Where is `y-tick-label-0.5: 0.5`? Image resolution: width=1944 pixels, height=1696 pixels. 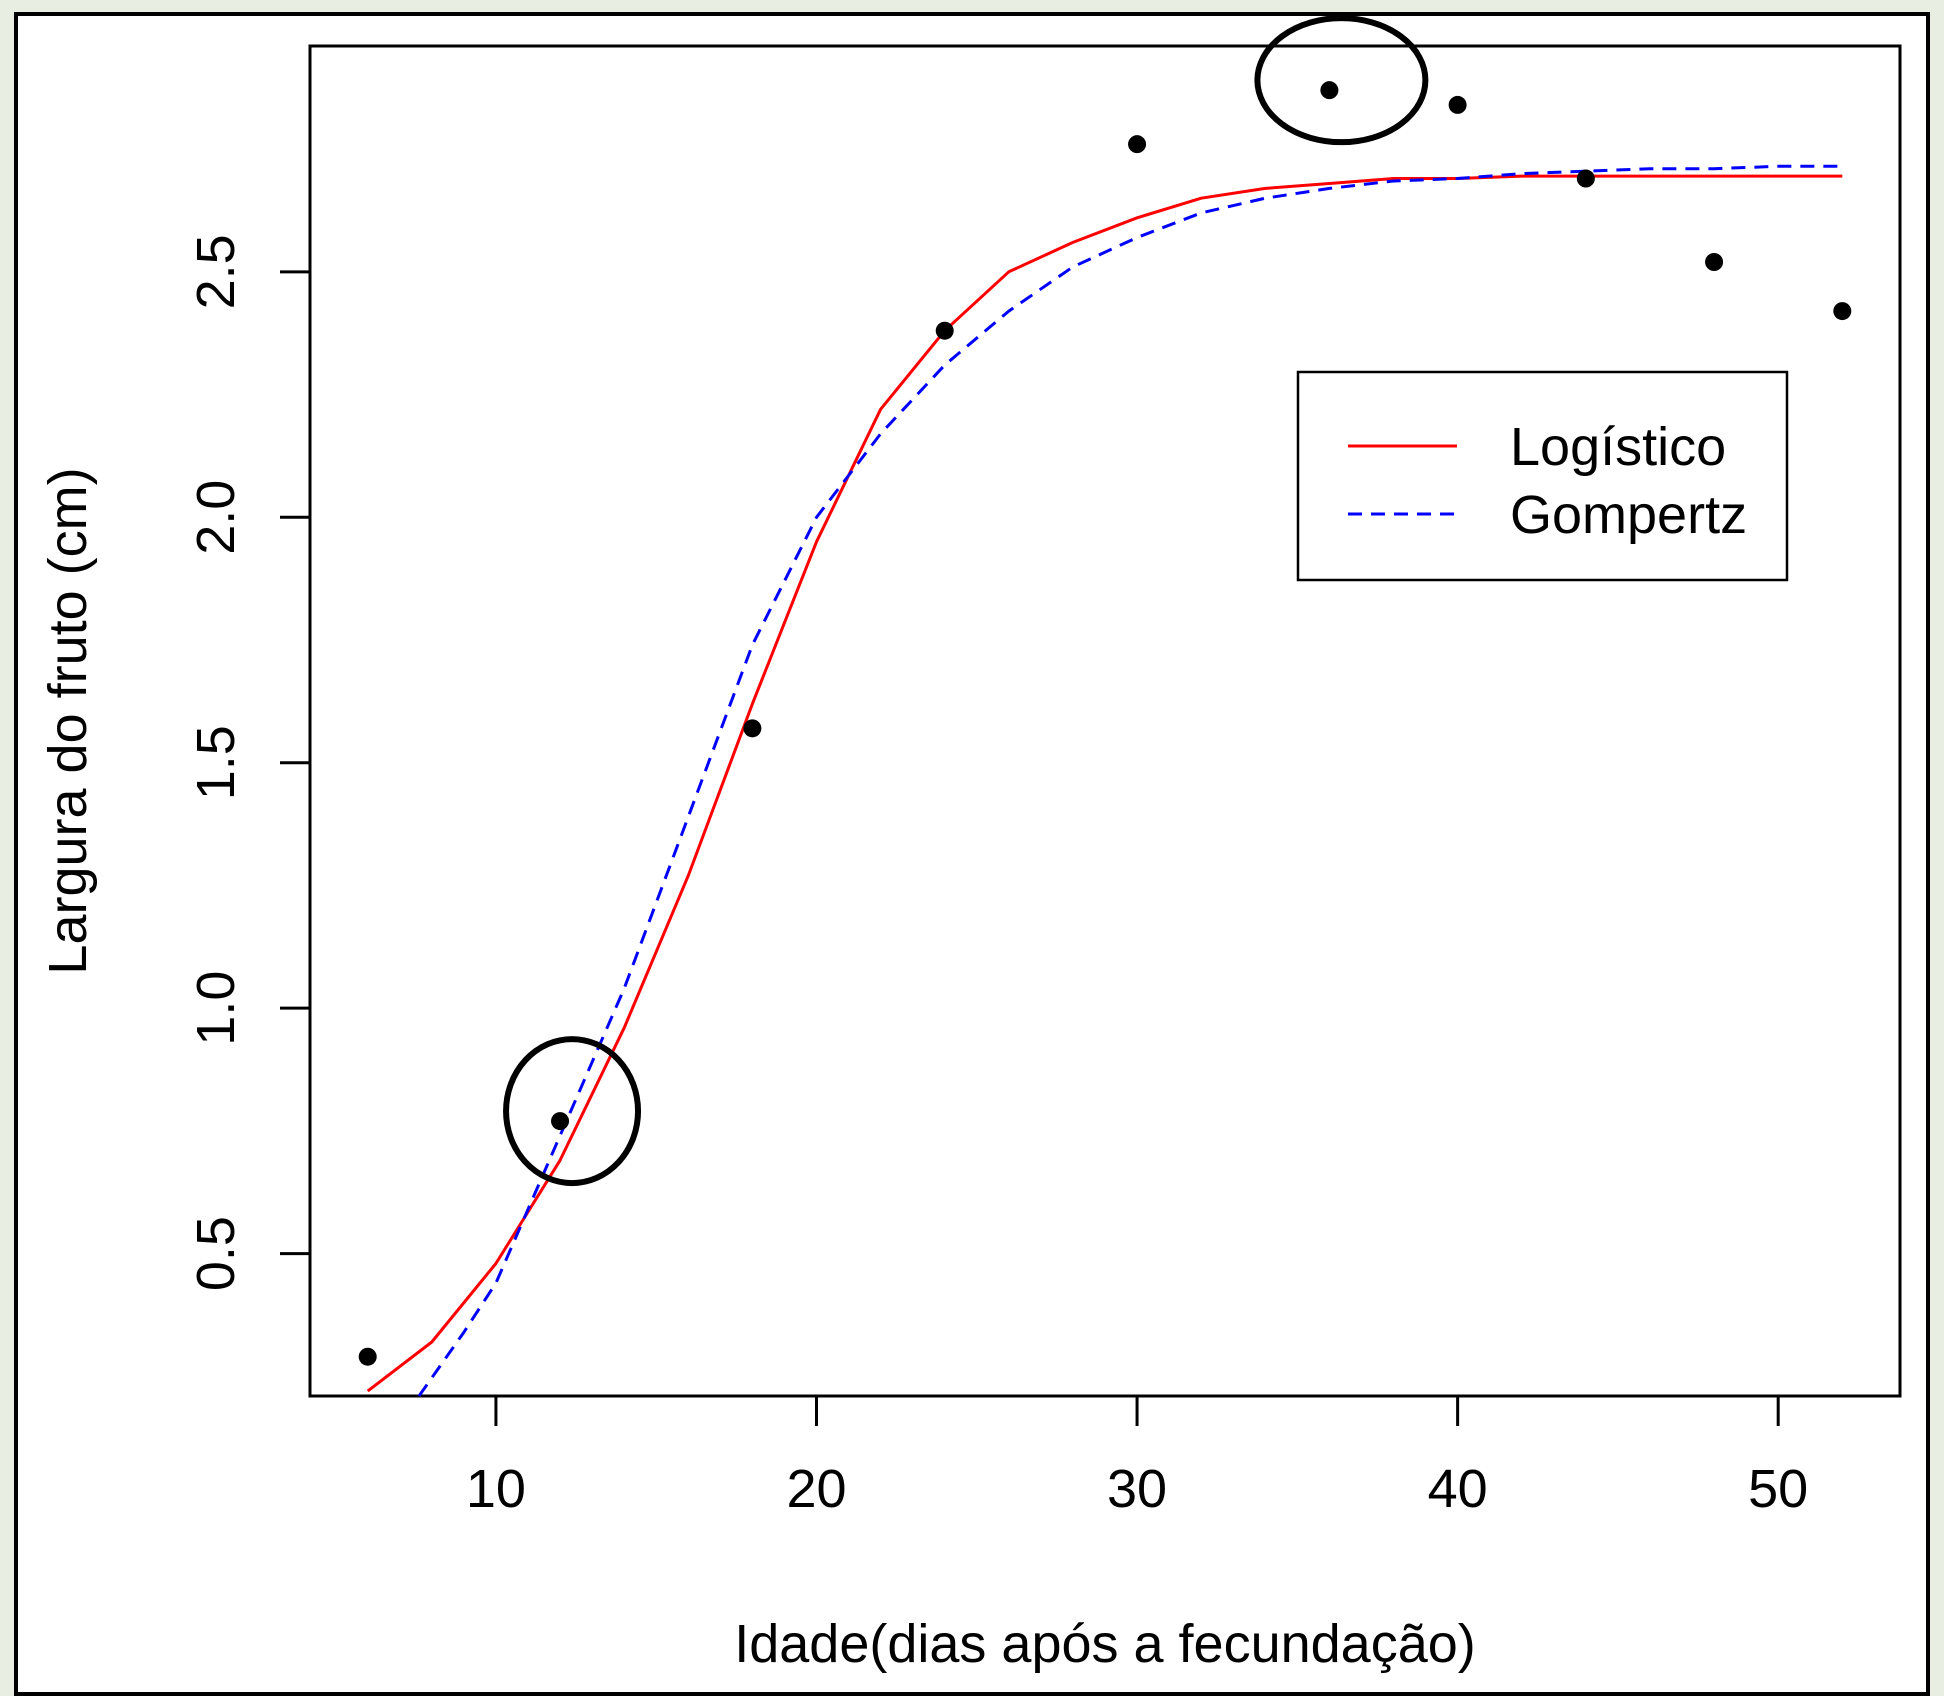
y-tick-label-0.5: 0.5 is located at coordinates (216, 1253).